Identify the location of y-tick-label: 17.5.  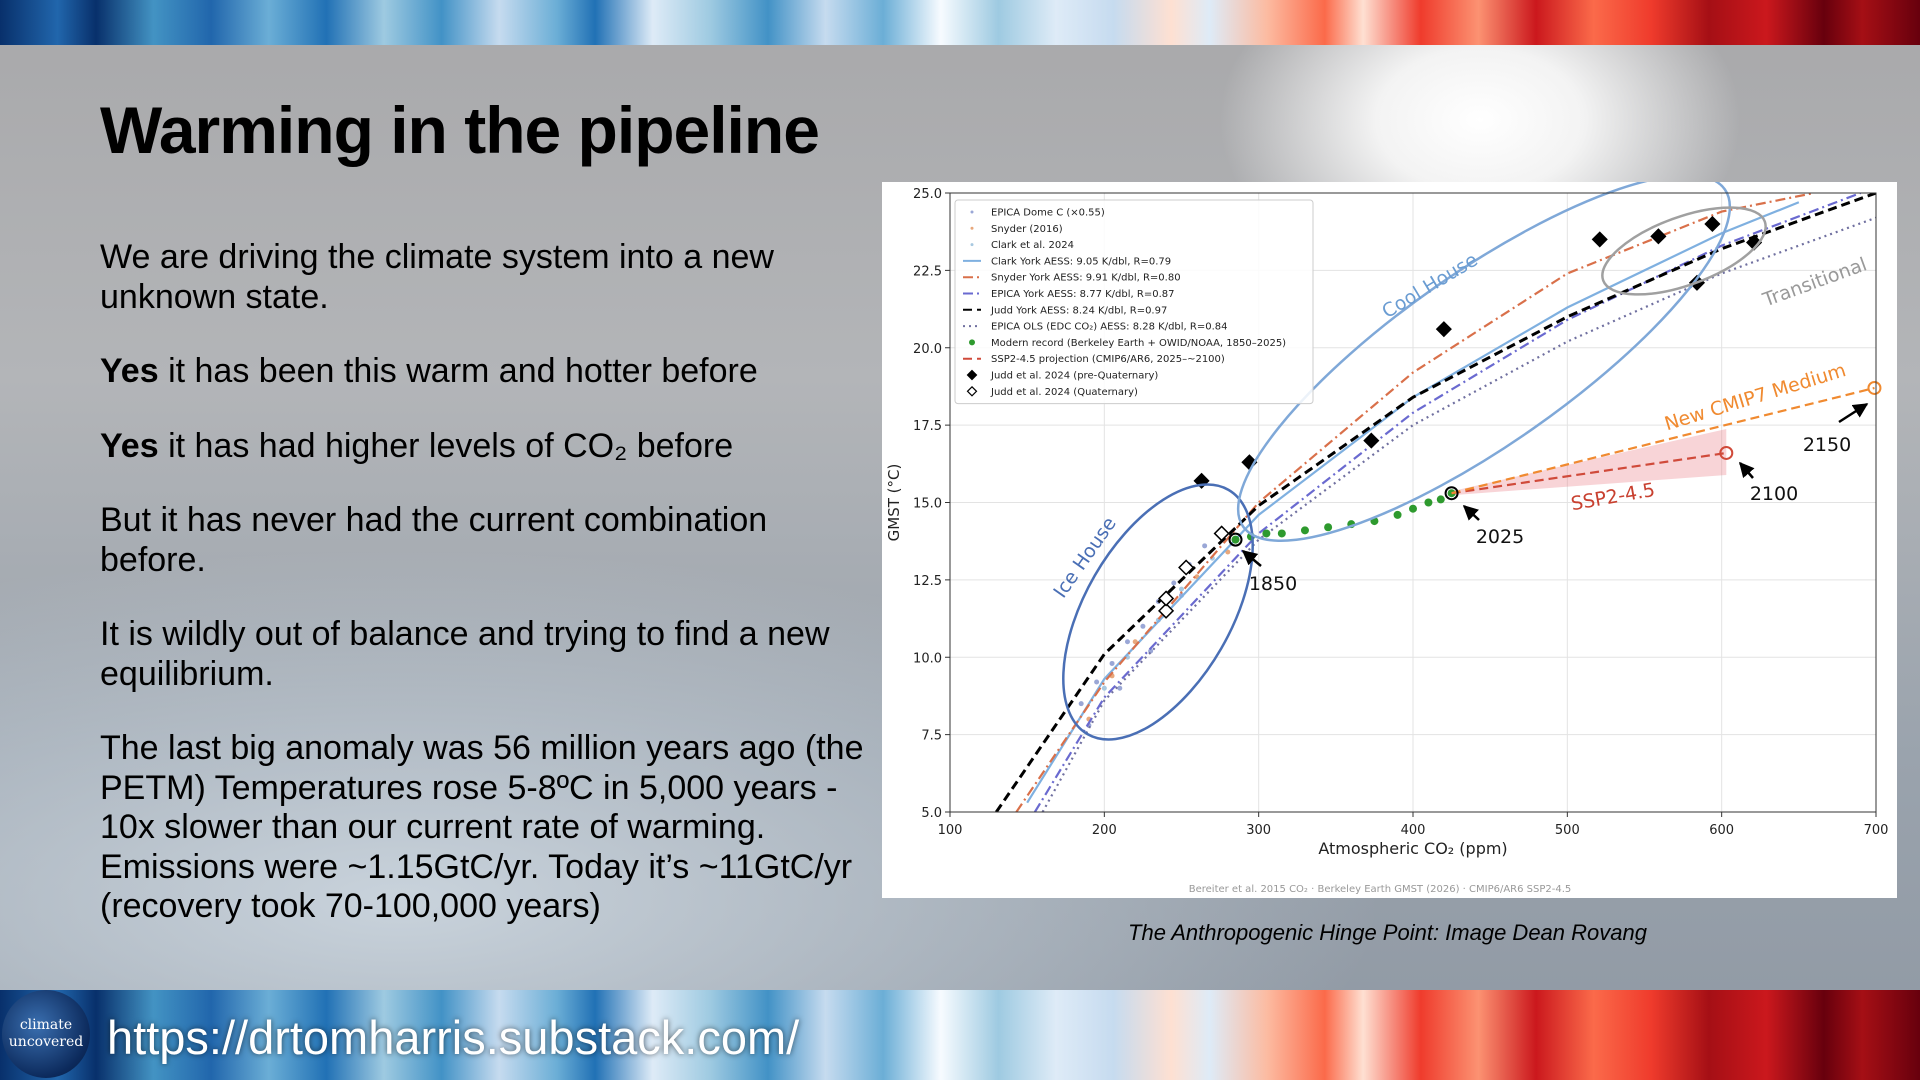
(927, 426).